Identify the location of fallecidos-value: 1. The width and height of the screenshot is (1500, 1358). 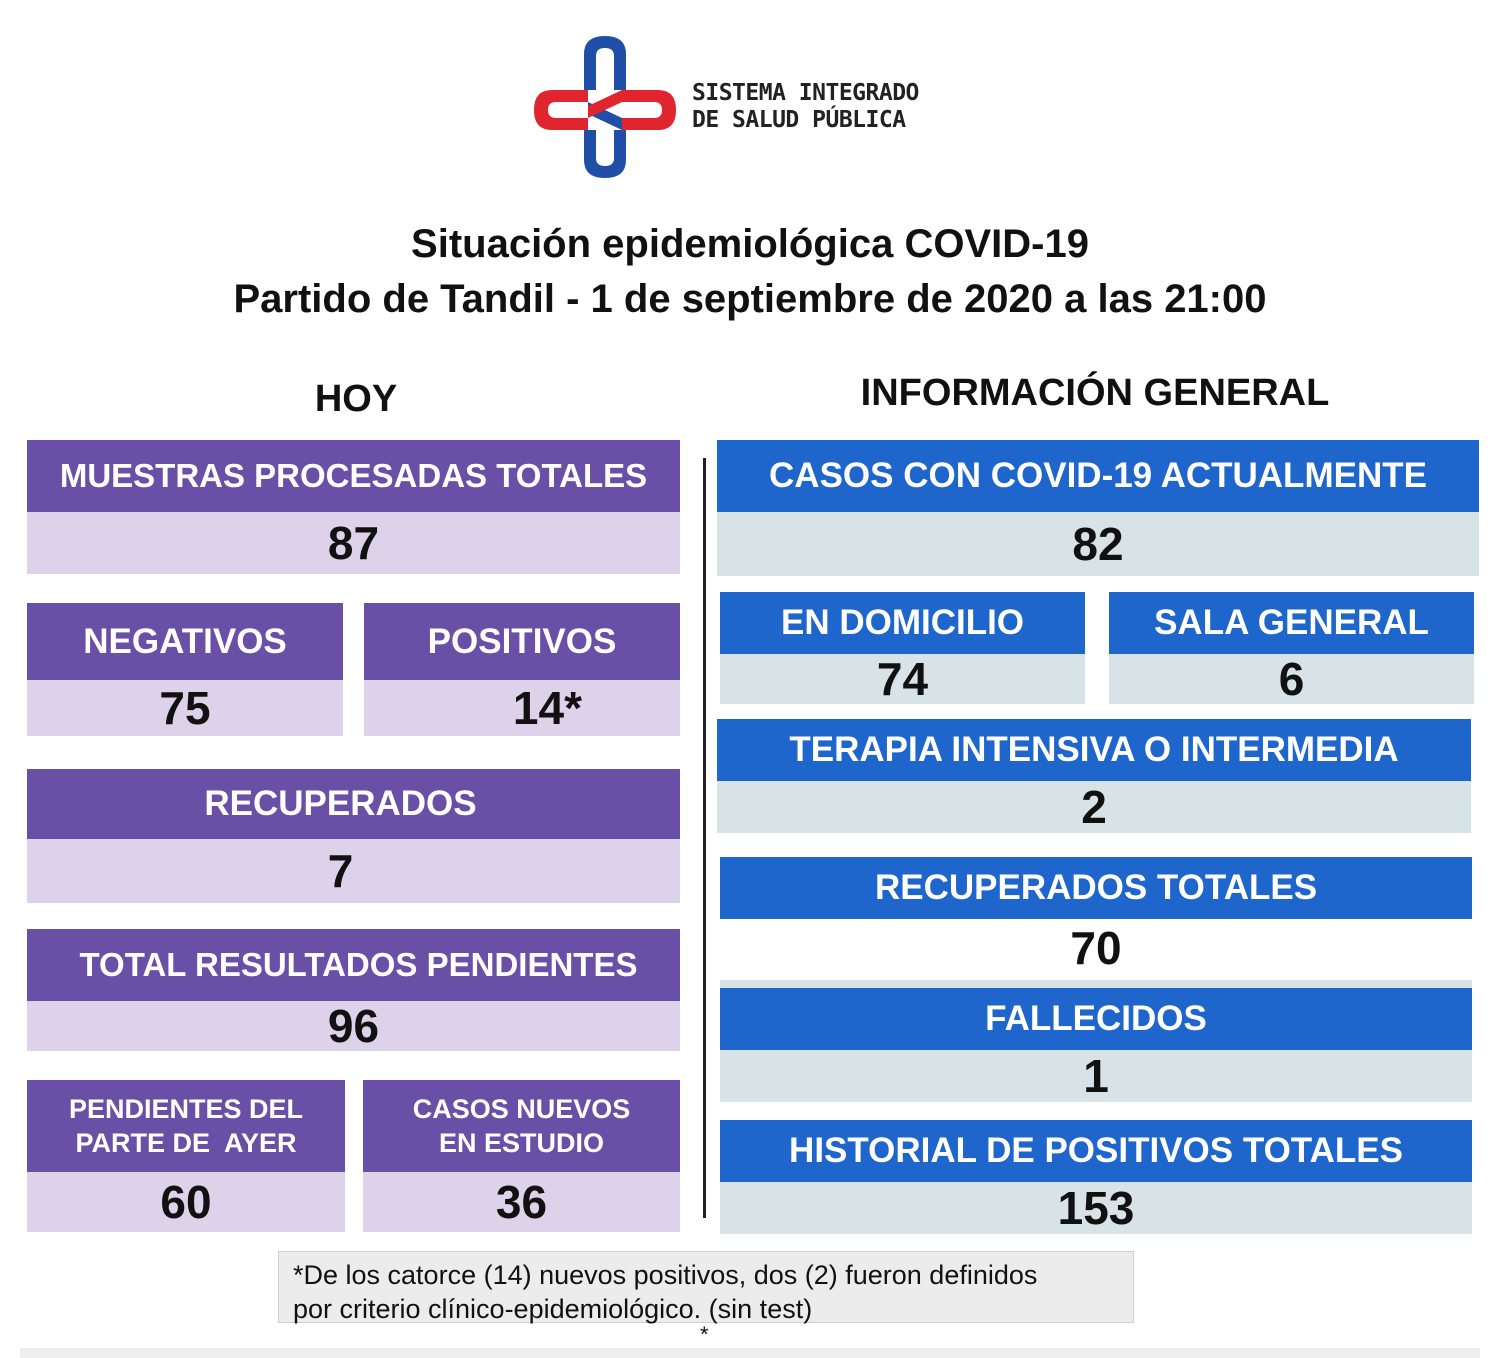
(1096, 1076).